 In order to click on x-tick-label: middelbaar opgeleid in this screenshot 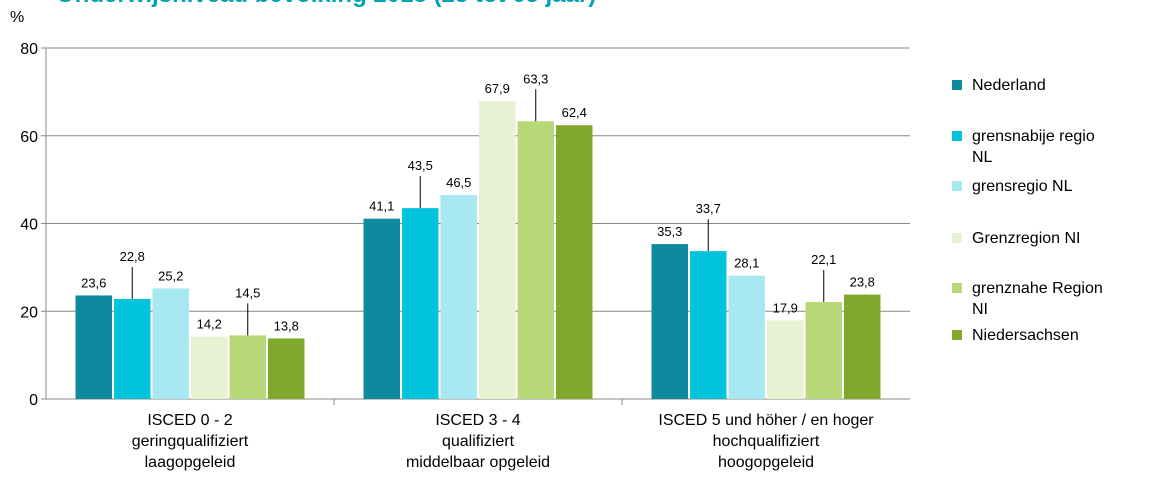, I will do `click(478, 462)`.